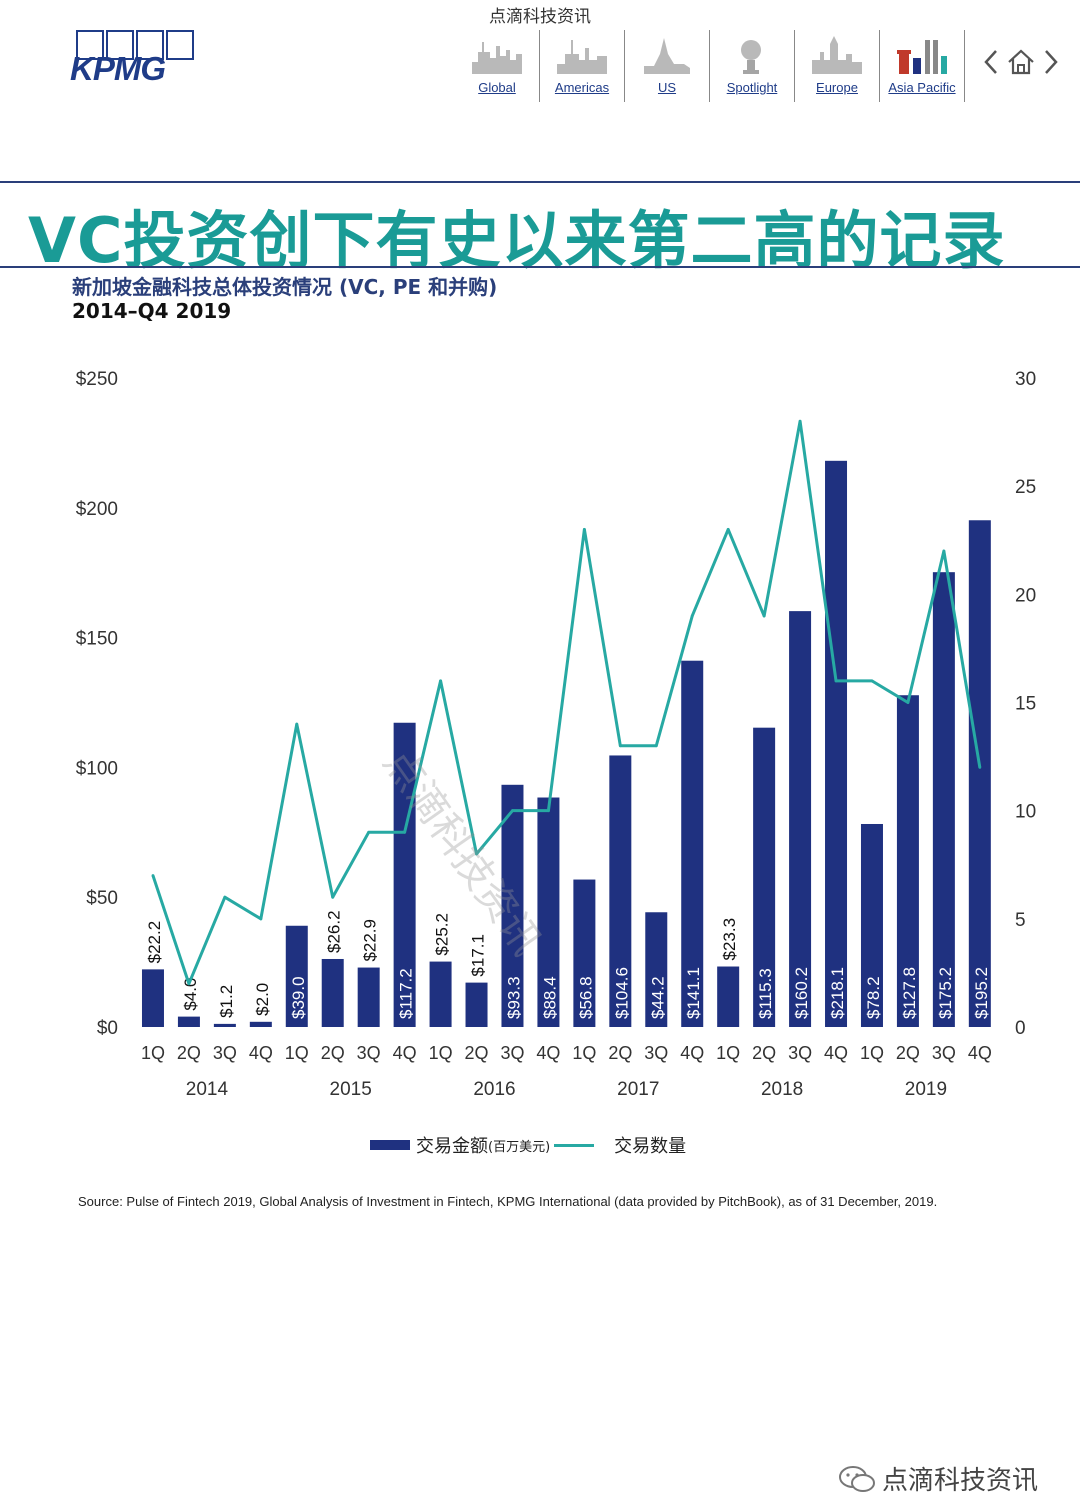 The width and height of the screenshot is (1080, 1499). I want to click on y-left-tick-label: $200, so click(97, 509).